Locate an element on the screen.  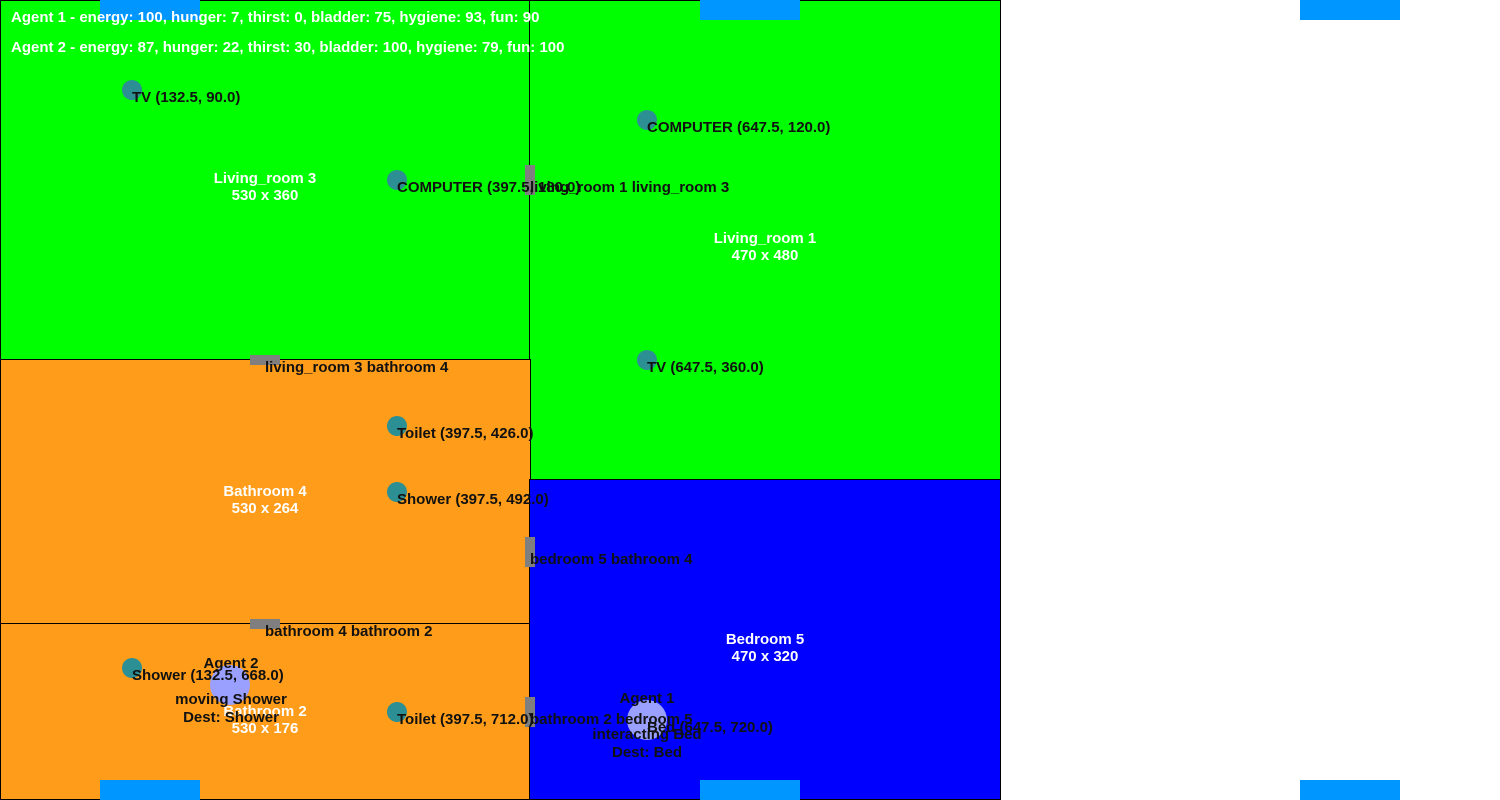
room-size: 530 x 176 is located at coordinates (265, 728).